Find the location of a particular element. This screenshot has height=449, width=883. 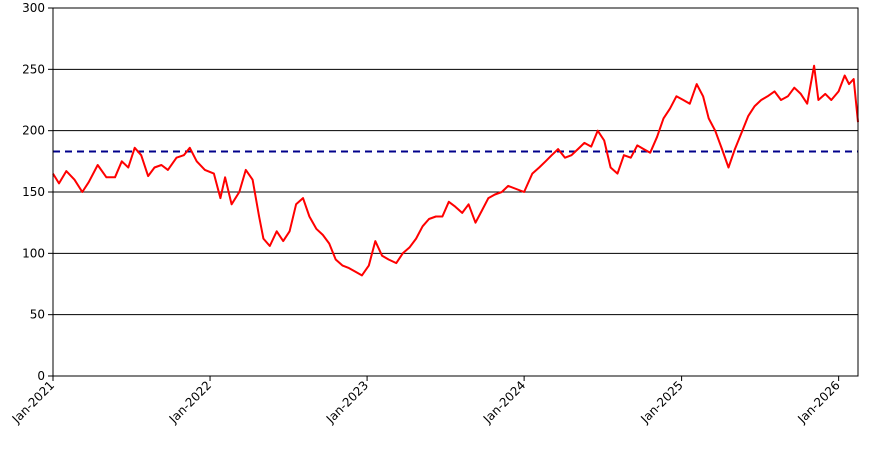

y-tick-label: 0 is located at coordinates (41, 376).